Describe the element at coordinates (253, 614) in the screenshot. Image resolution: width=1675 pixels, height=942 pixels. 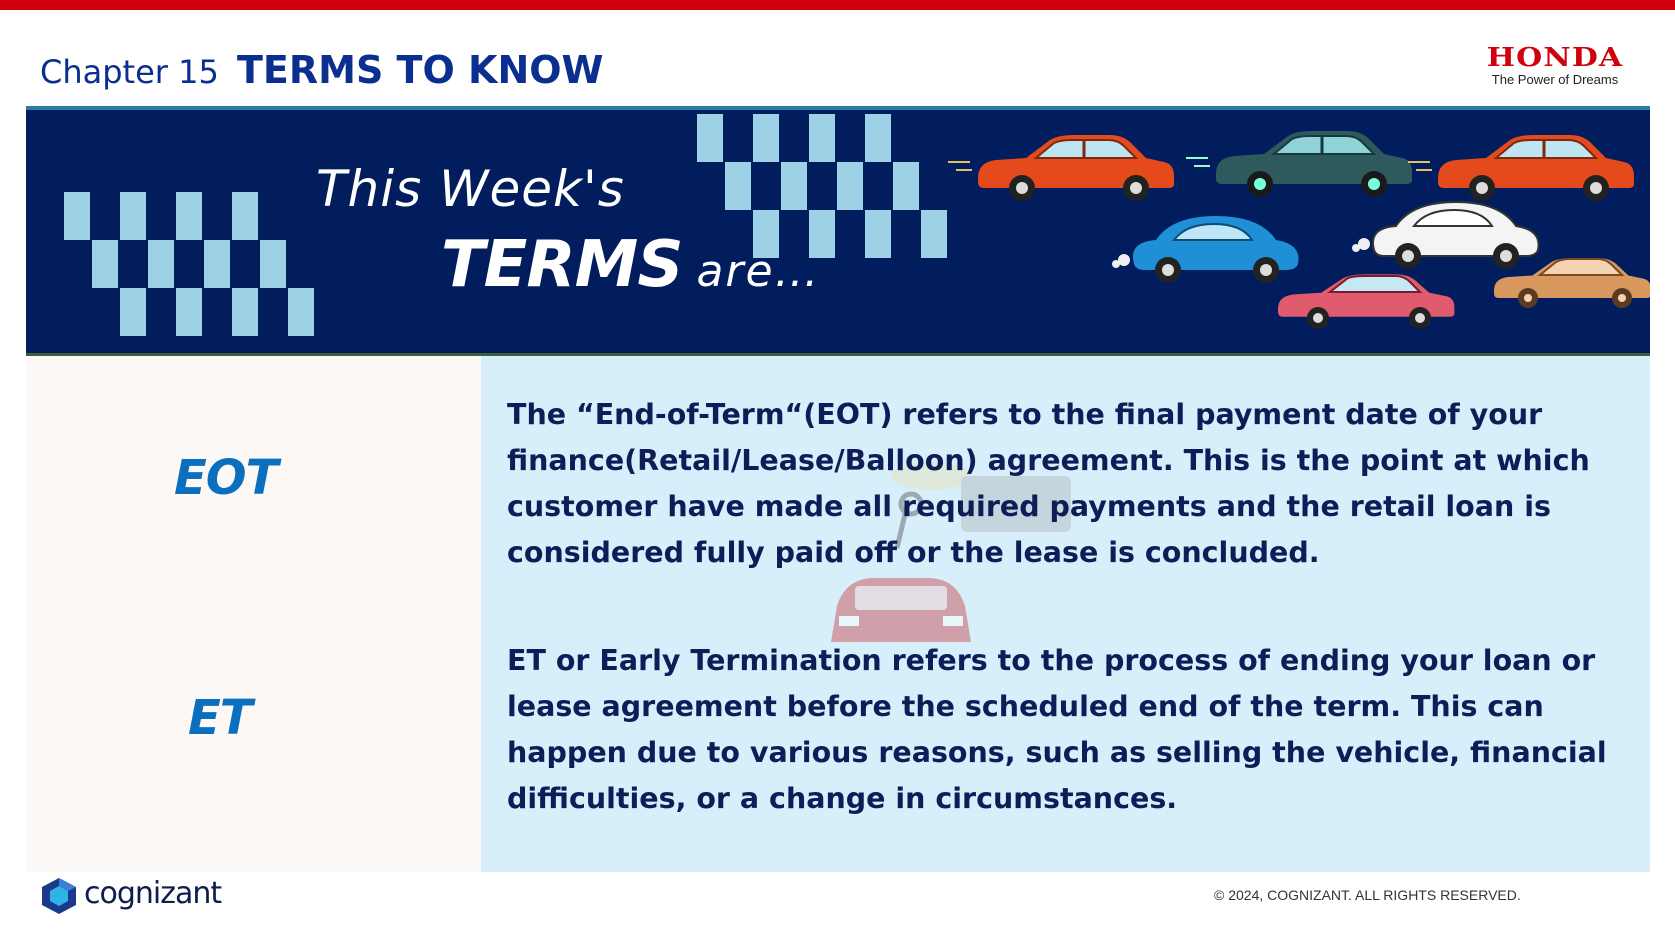
I see `terms-column: EOT ET` at that location.